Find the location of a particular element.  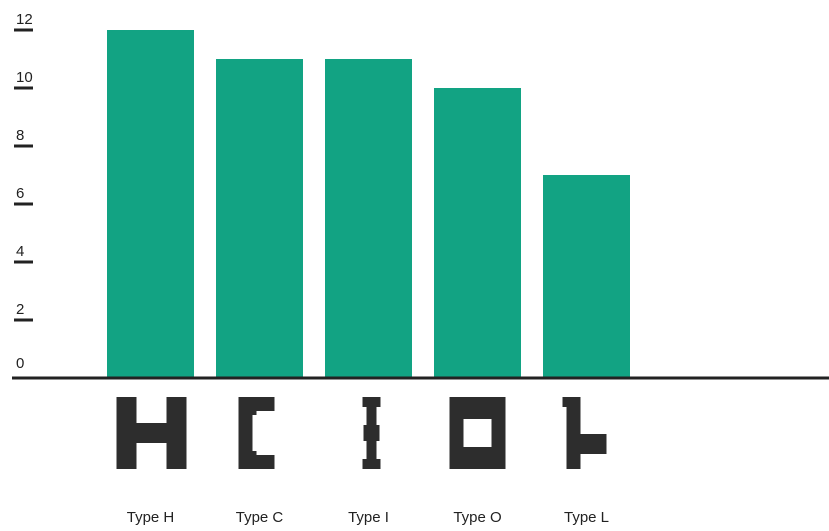

y-tick-label: 2 is located at coordinates (20, 309).